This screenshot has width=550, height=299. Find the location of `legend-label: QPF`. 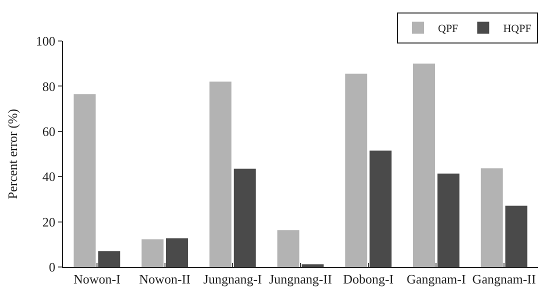

legend-label: QPF is located at coordinates (448, 29).